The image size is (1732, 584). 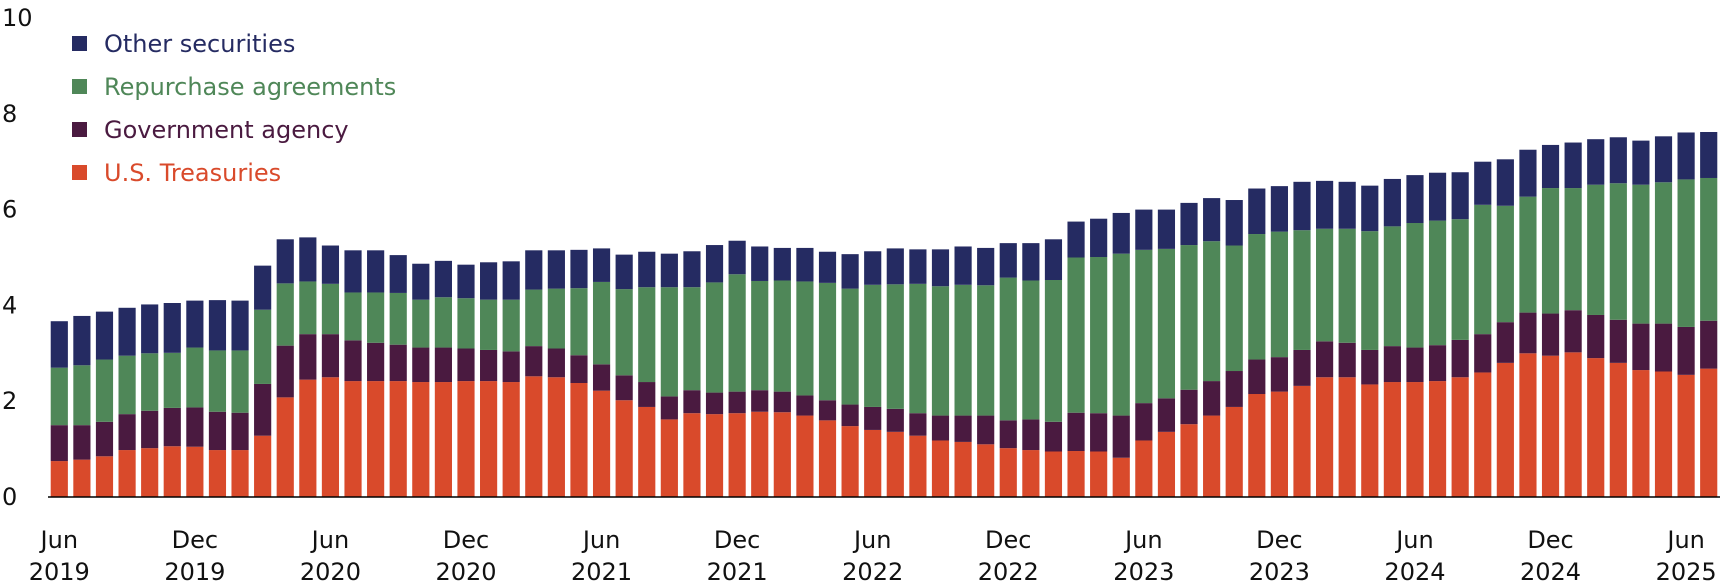 What do you see at coordinates (250, 87) in the screenshot?
I see `legend-label-repurchase-agreements: Repurchase agreements` at bounding box center [250, 87].